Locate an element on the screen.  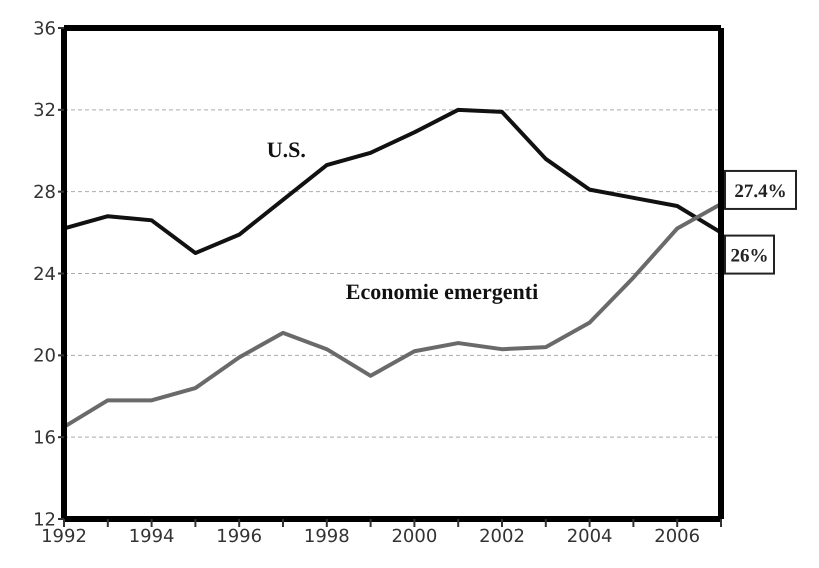
y-tick-label: 24 is located at coordinates (44, 274).